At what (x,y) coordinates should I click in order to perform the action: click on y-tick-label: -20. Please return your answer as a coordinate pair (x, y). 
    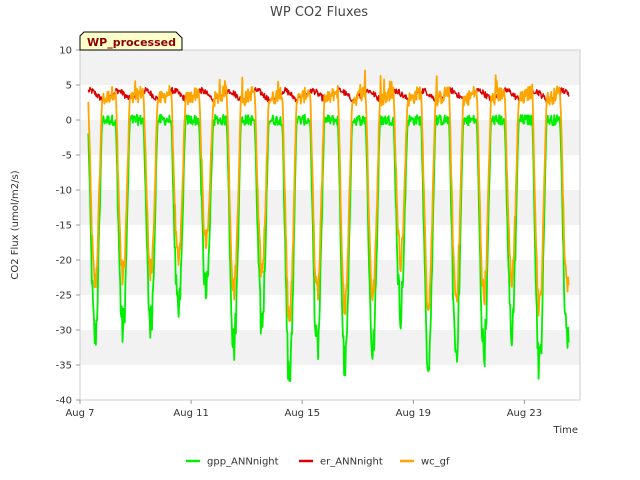
    Looking at the image, I should click on (64, 261).